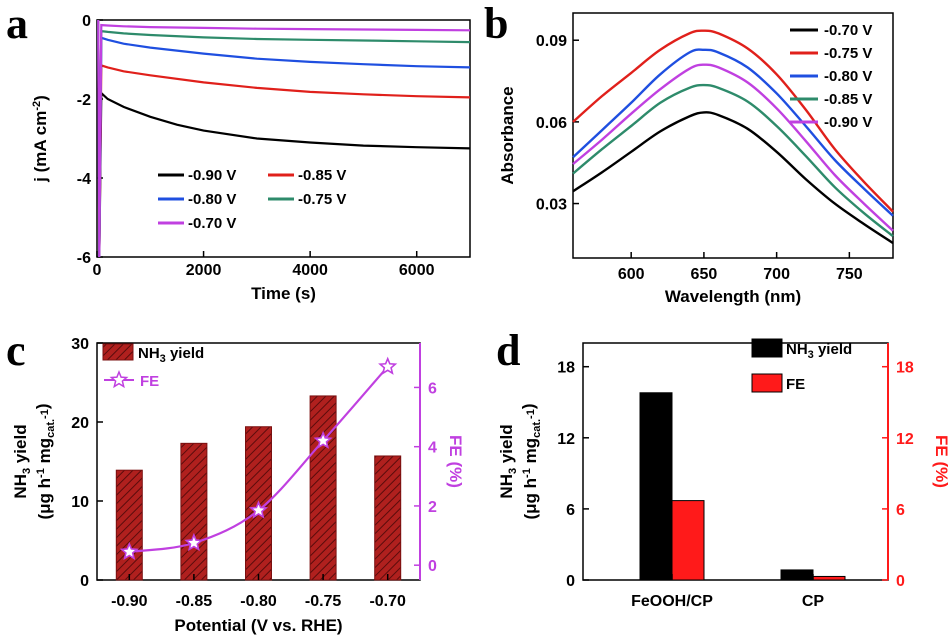 The image size is (950, 636). I want to click on y-tick-label: 6, so click(570, 510).